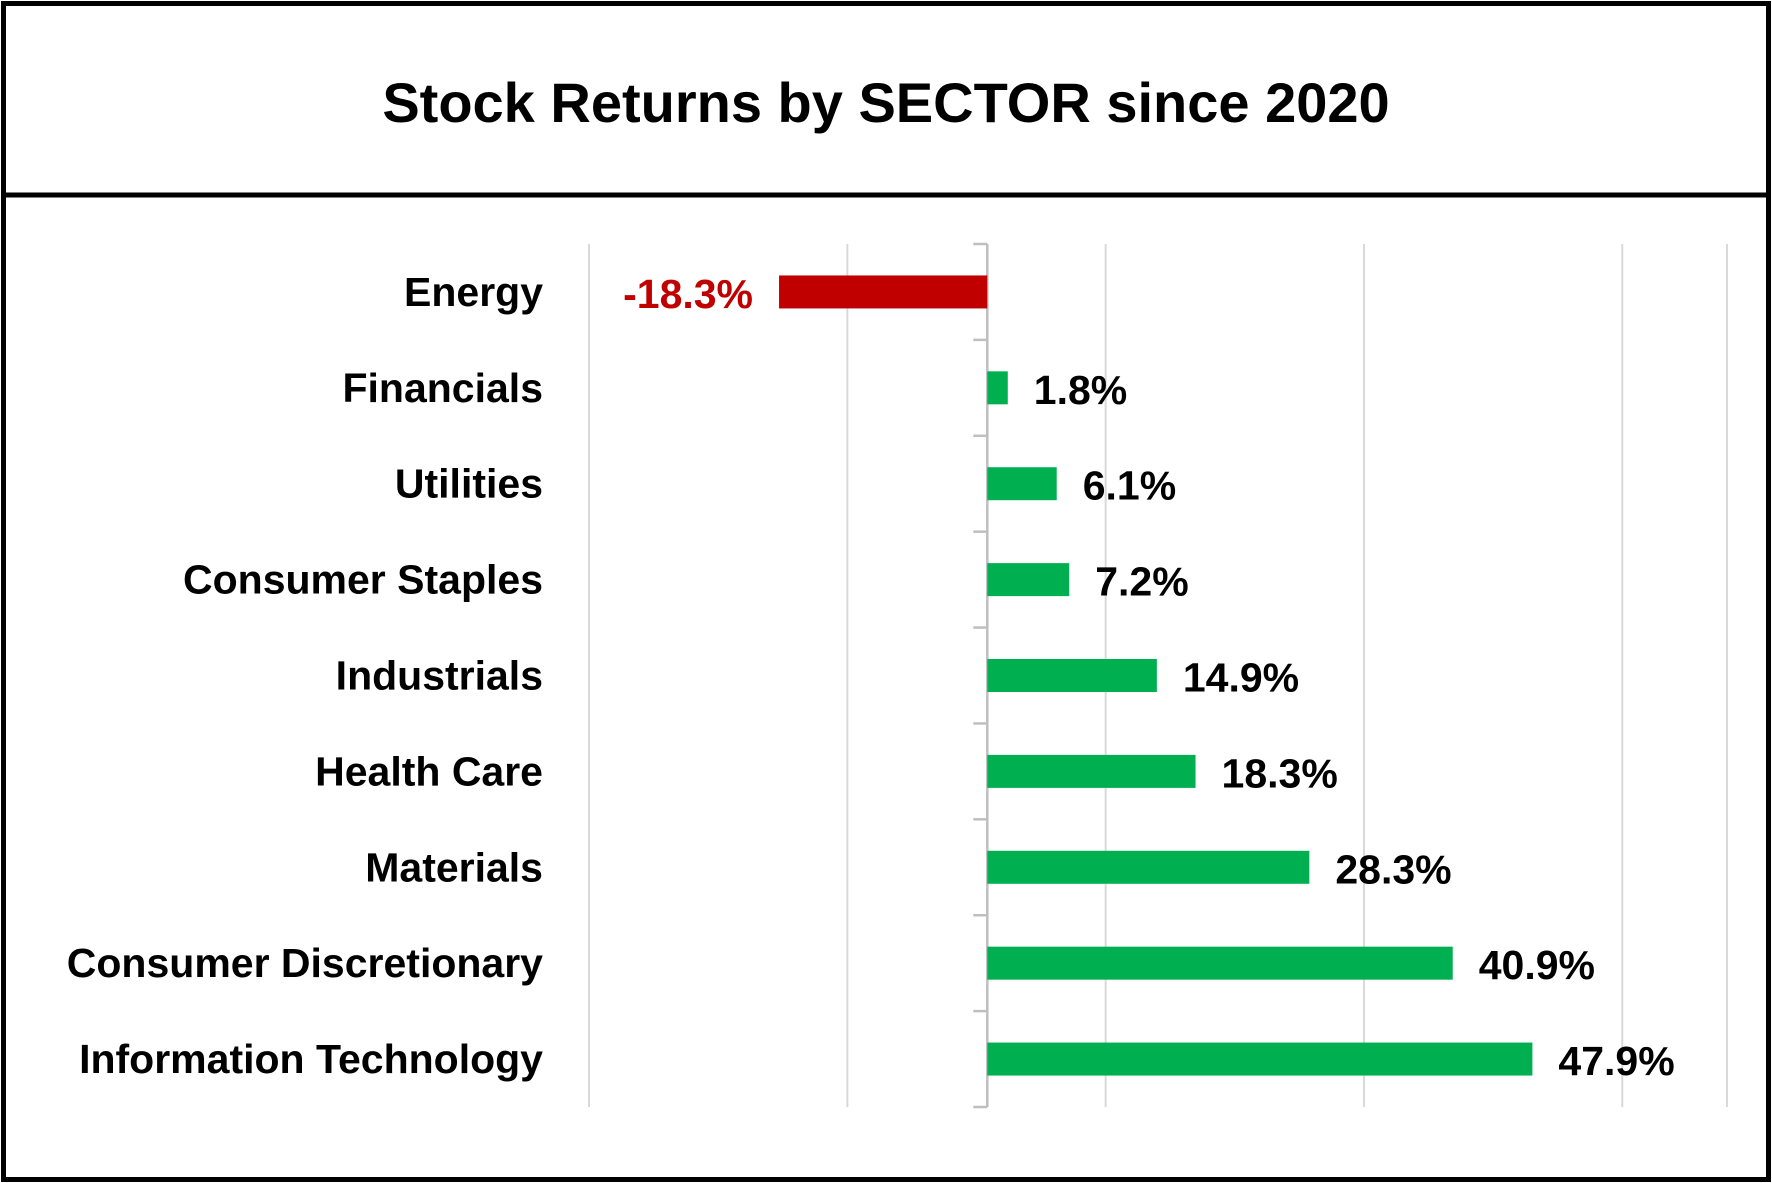  Describe the element at coordinates (1280, 773) in the screenshot. I see `data-label: 18.3%` at that location.